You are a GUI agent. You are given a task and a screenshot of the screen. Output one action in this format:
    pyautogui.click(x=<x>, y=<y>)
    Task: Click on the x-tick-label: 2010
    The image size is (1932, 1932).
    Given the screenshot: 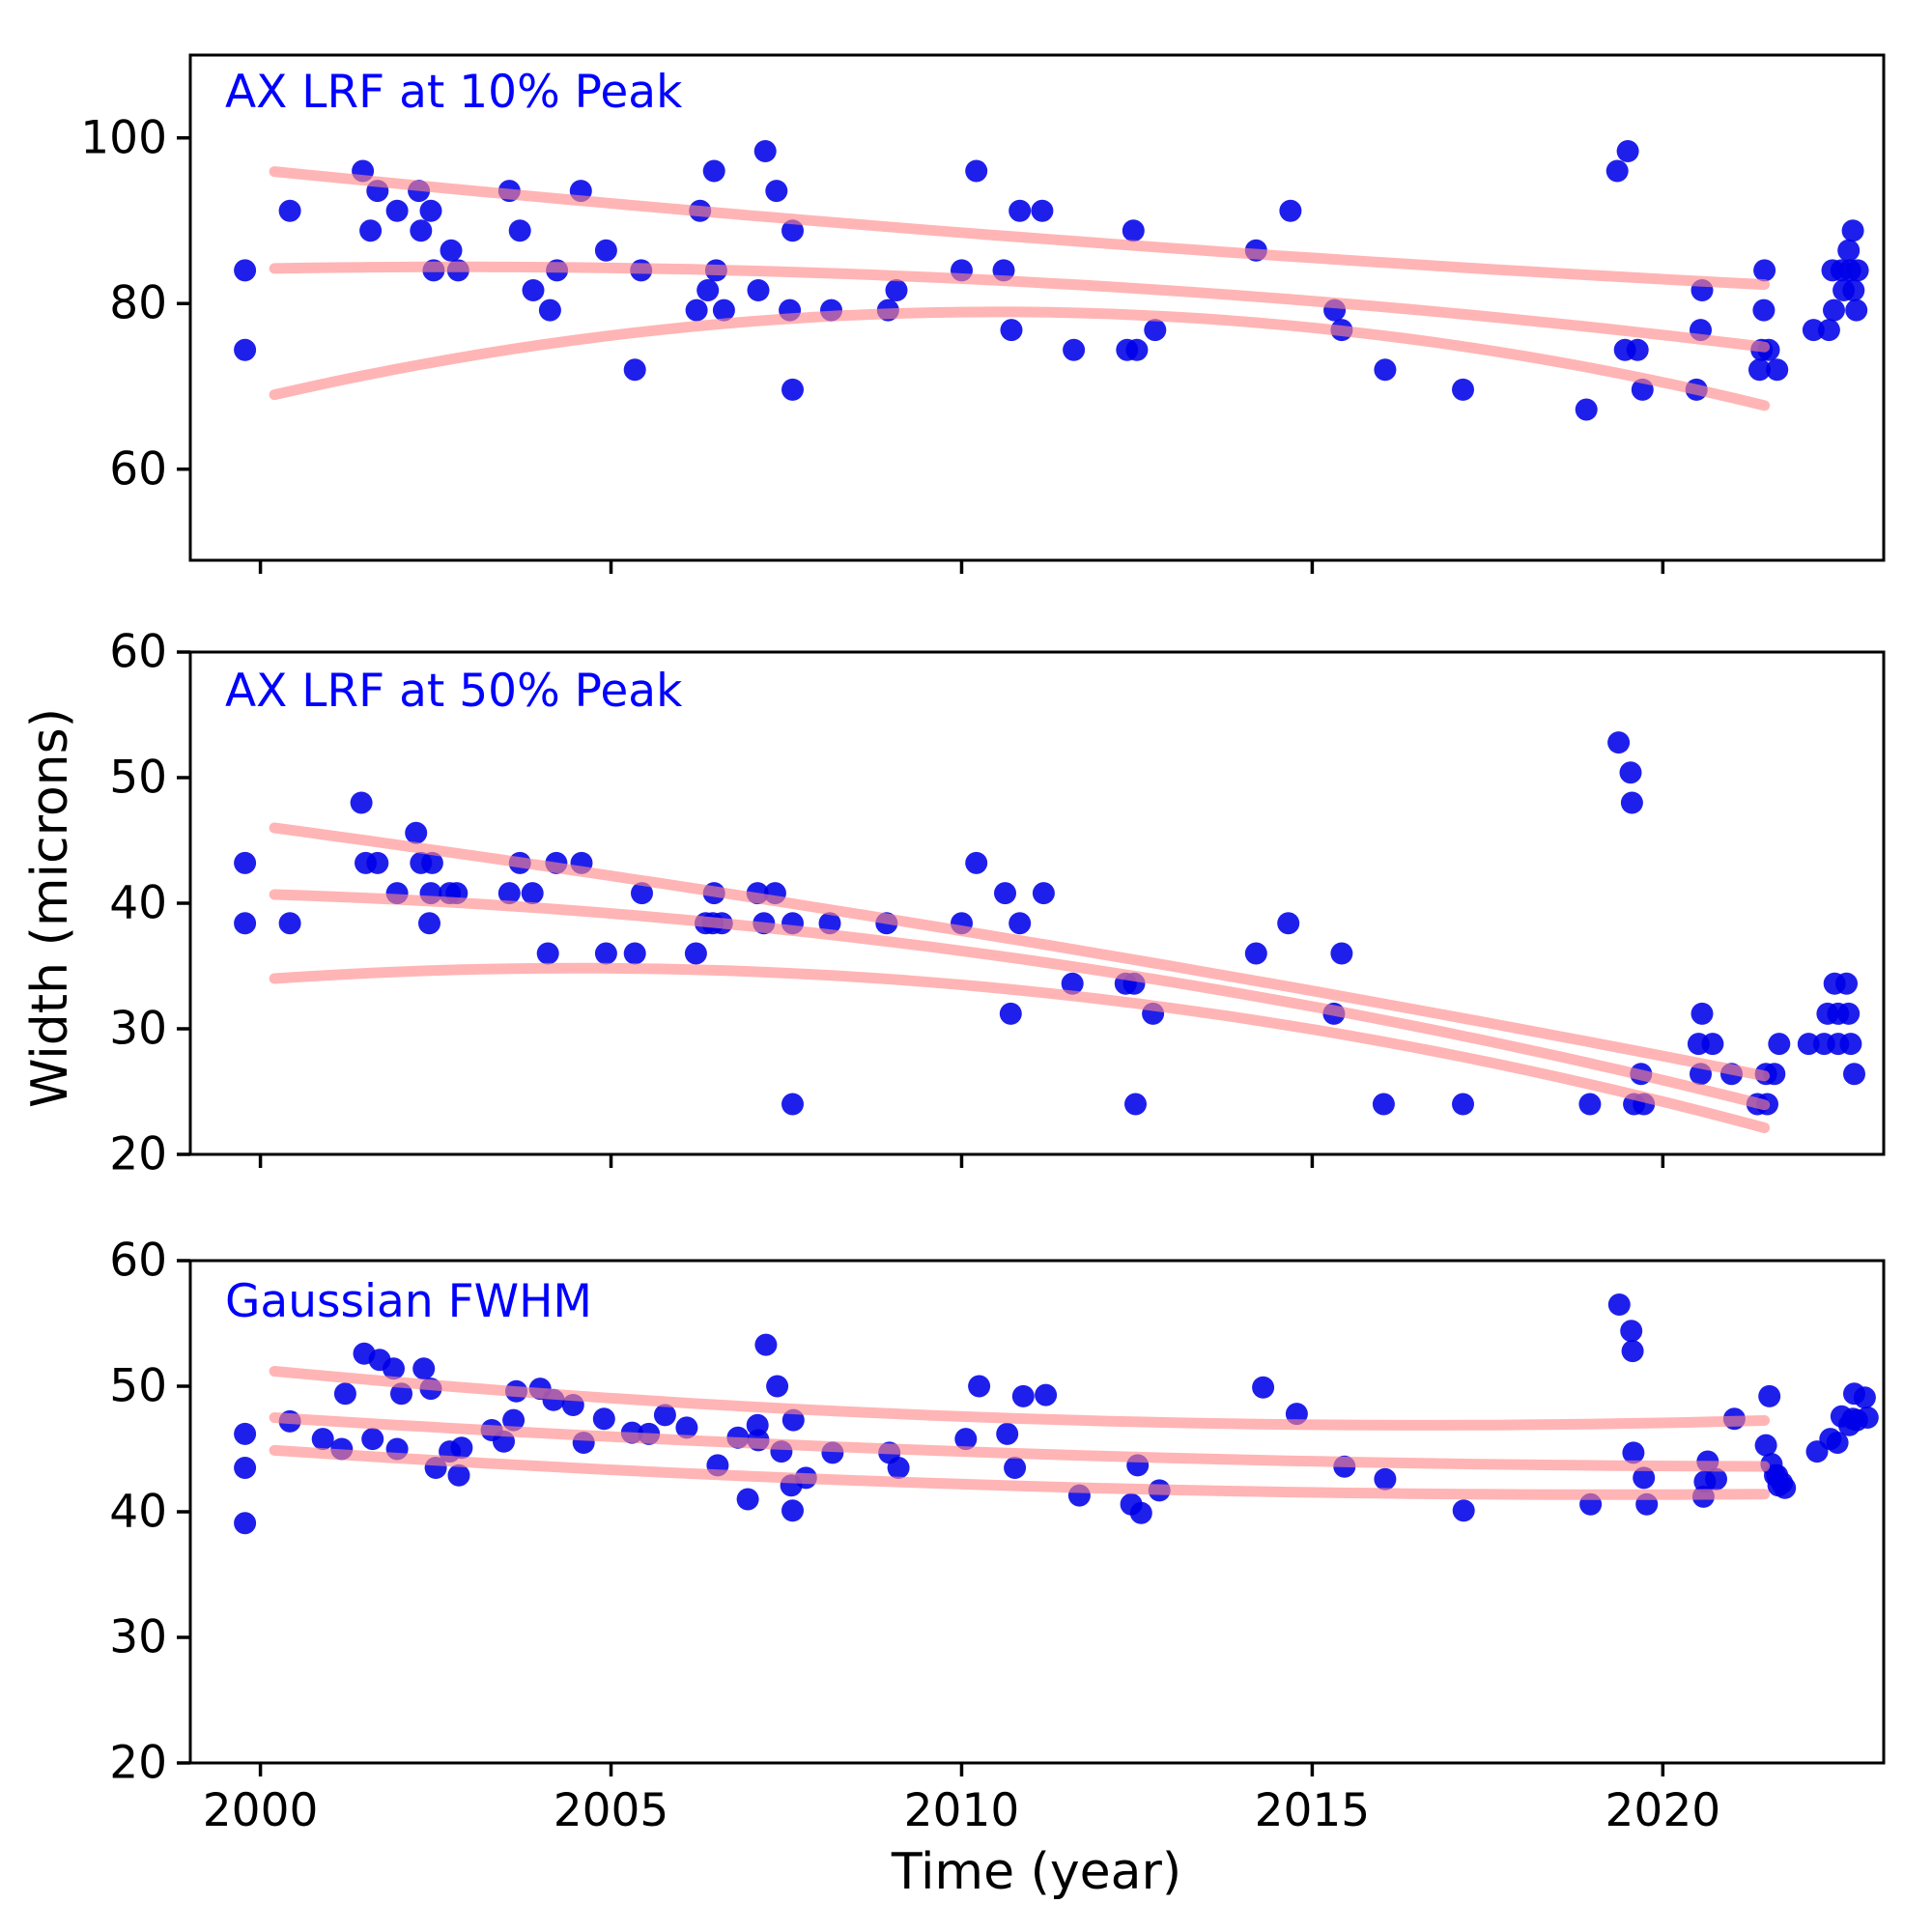 What is the action you would take?
    pyautogui.click(x=961, y=1810)
    